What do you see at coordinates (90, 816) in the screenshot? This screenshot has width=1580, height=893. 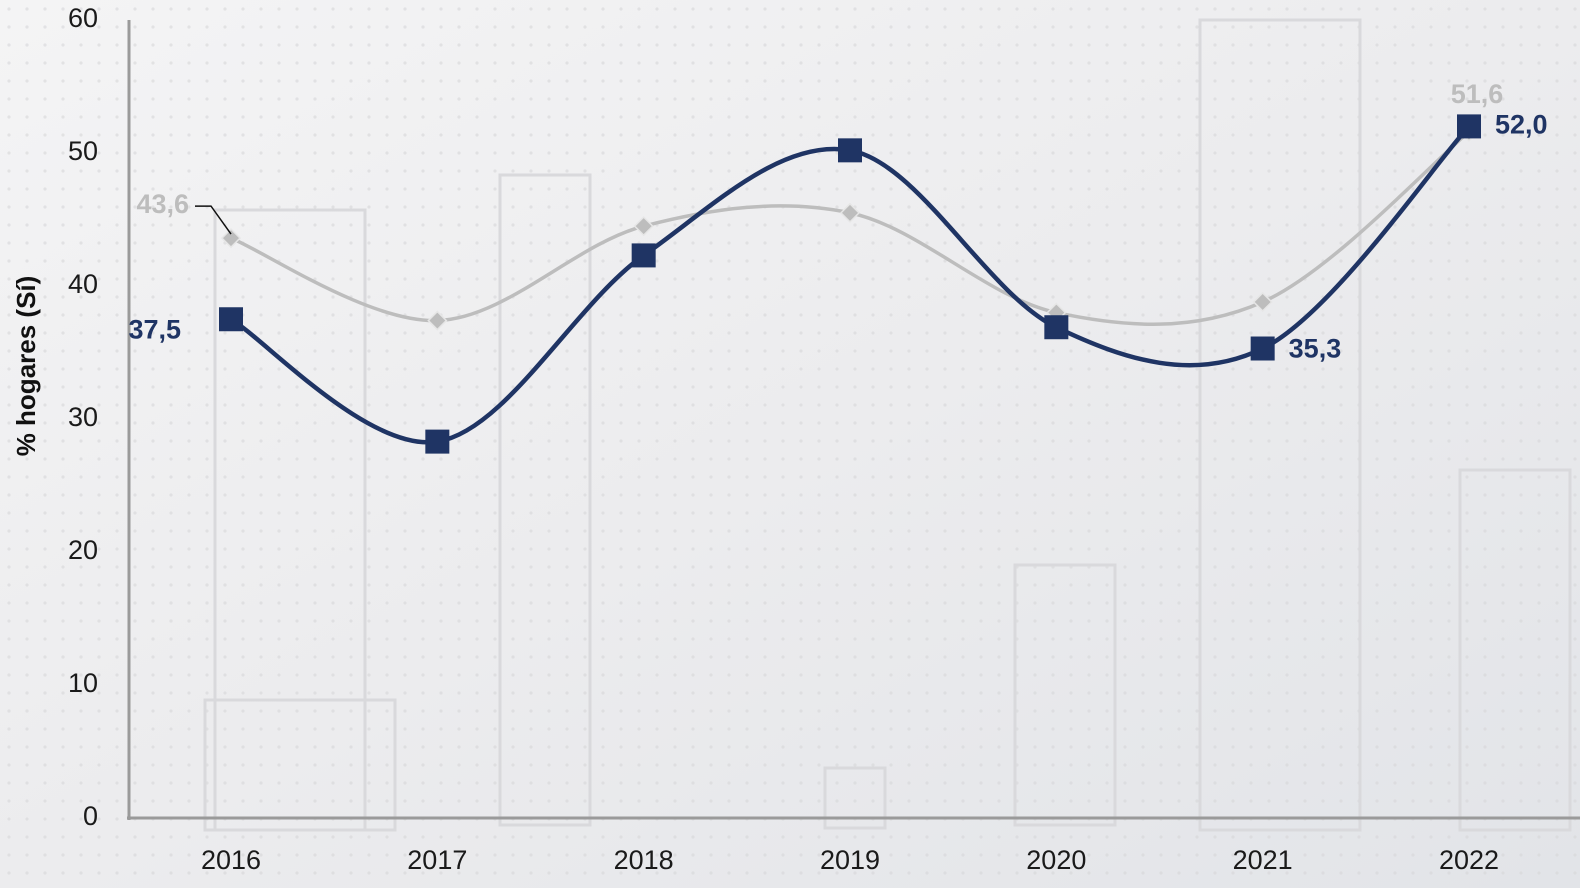 I see `y-tick-label: 0` at bounding box center [90, 816].